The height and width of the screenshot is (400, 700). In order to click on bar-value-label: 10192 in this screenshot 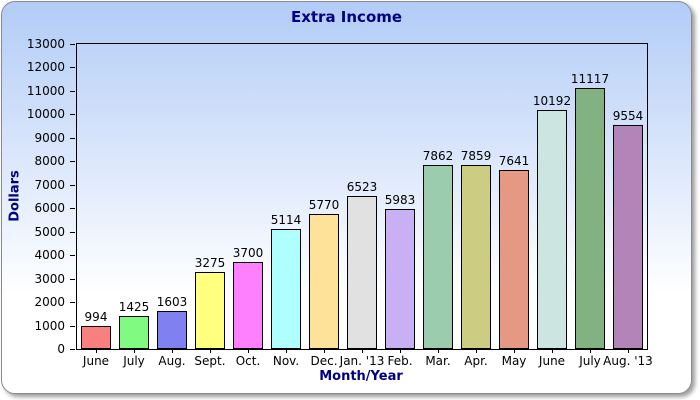, I will do `click(552, 101)`.